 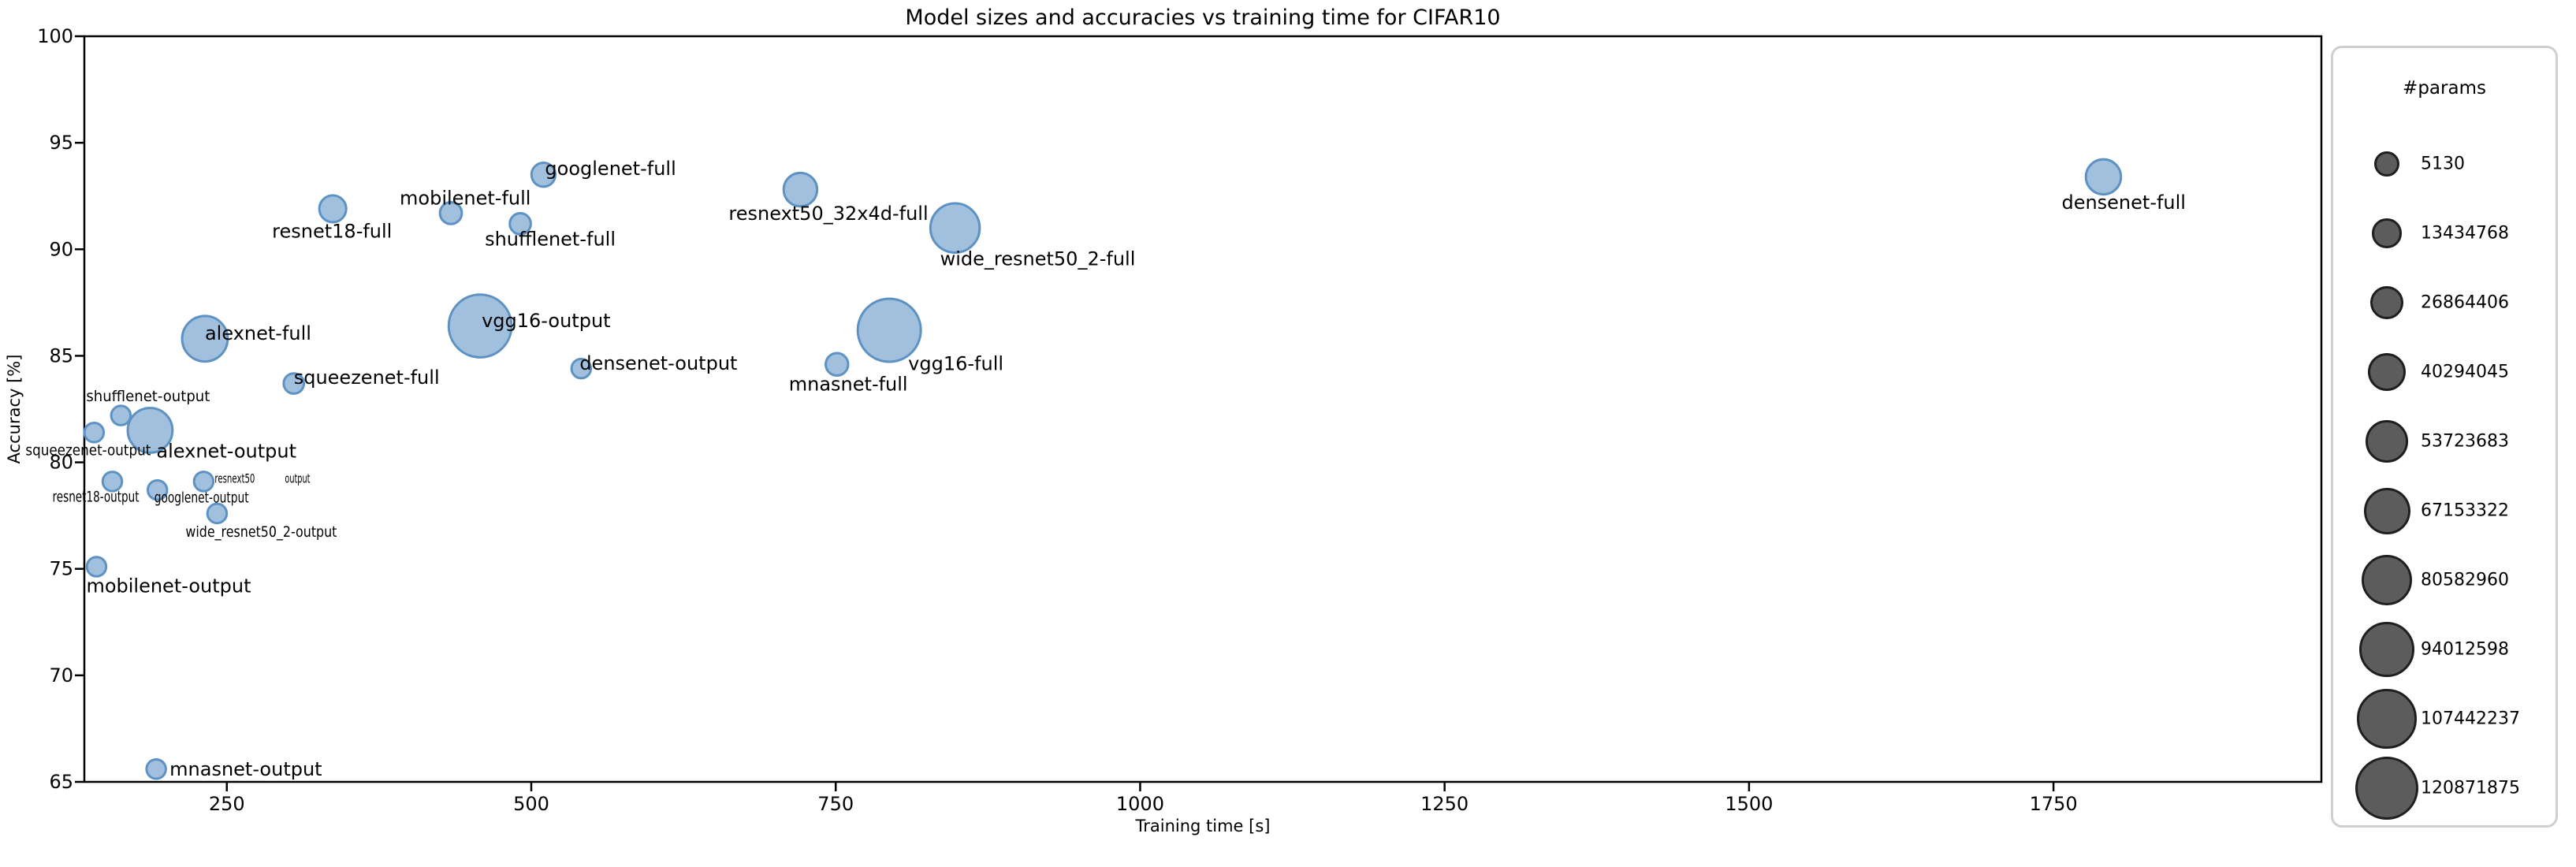 I want to click on legend-size-label: 80582960, so click(x=2465, y=580).